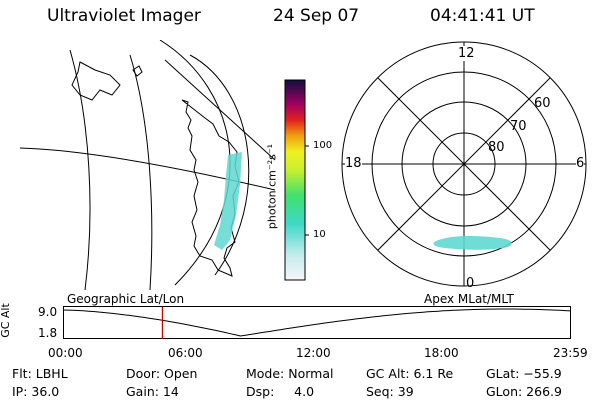 The image size is (600, 400). I want to click on polar-diagonal, so click(464, 164).